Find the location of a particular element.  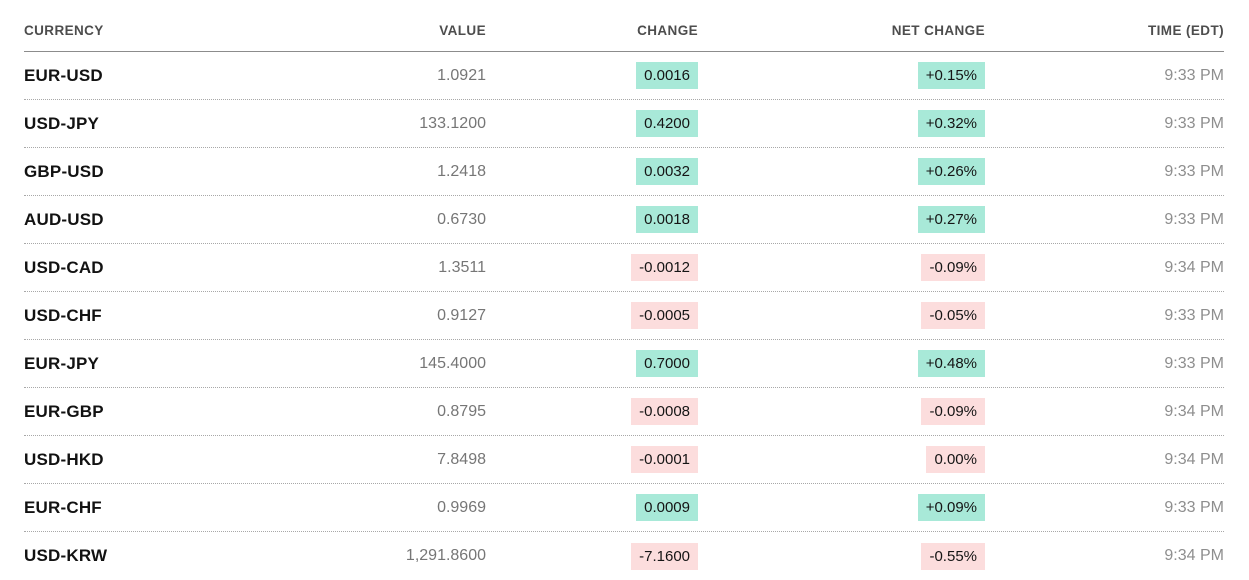

net-change-cell: -0.55% is located at coordinates (841, 556).